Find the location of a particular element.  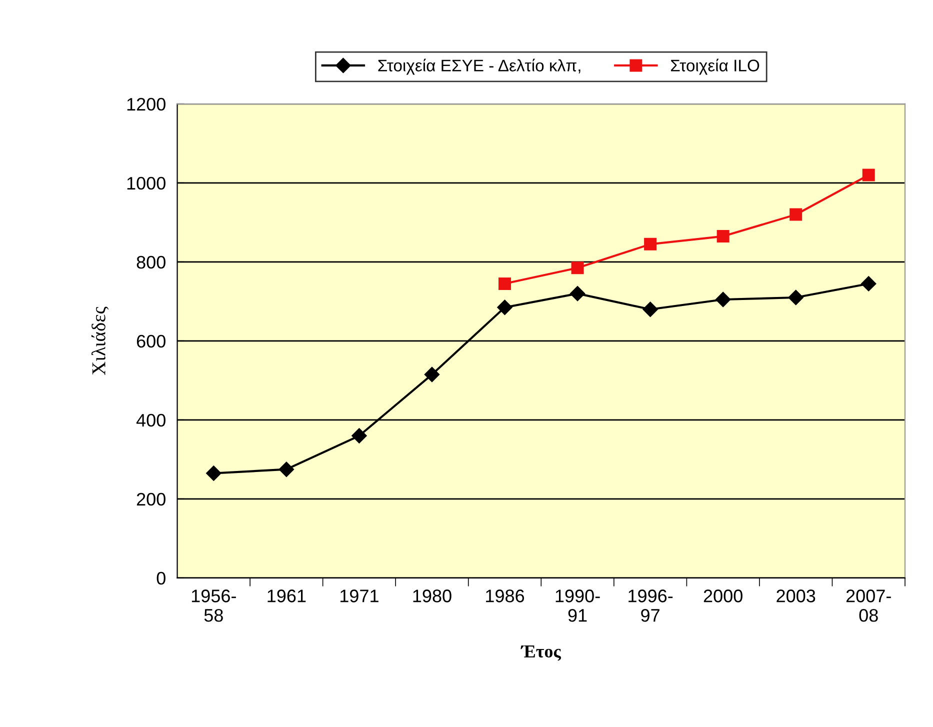

y-tick-label: 1000 is located at coordinates (146, 183).